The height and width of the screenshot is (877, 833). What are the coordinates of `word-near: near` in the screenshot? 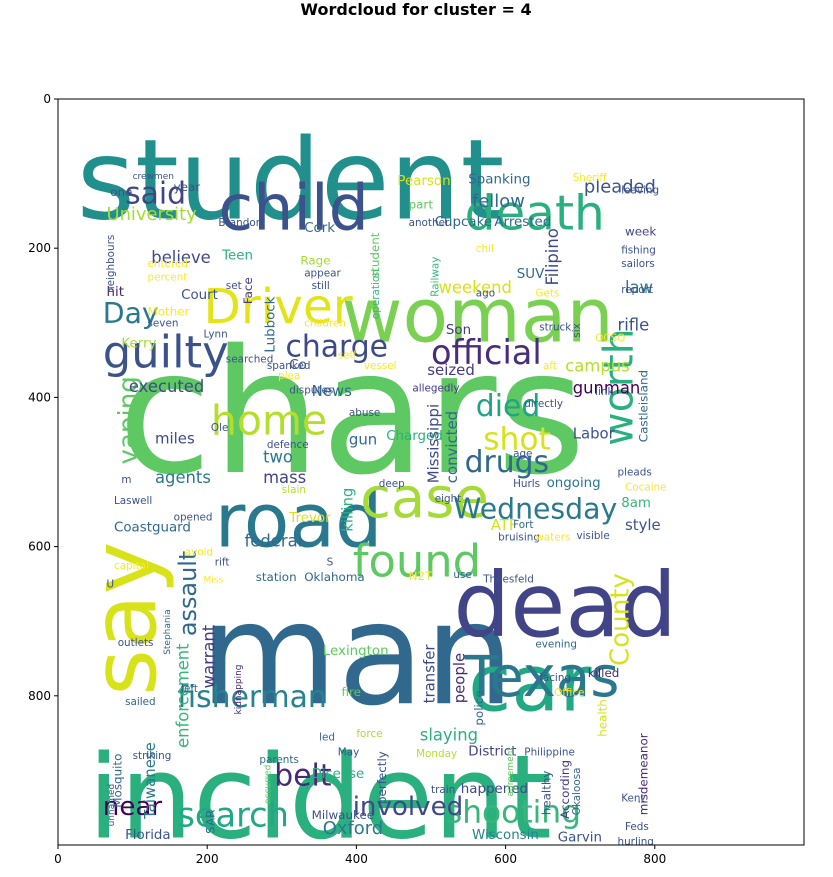 It's located at (133, 807).